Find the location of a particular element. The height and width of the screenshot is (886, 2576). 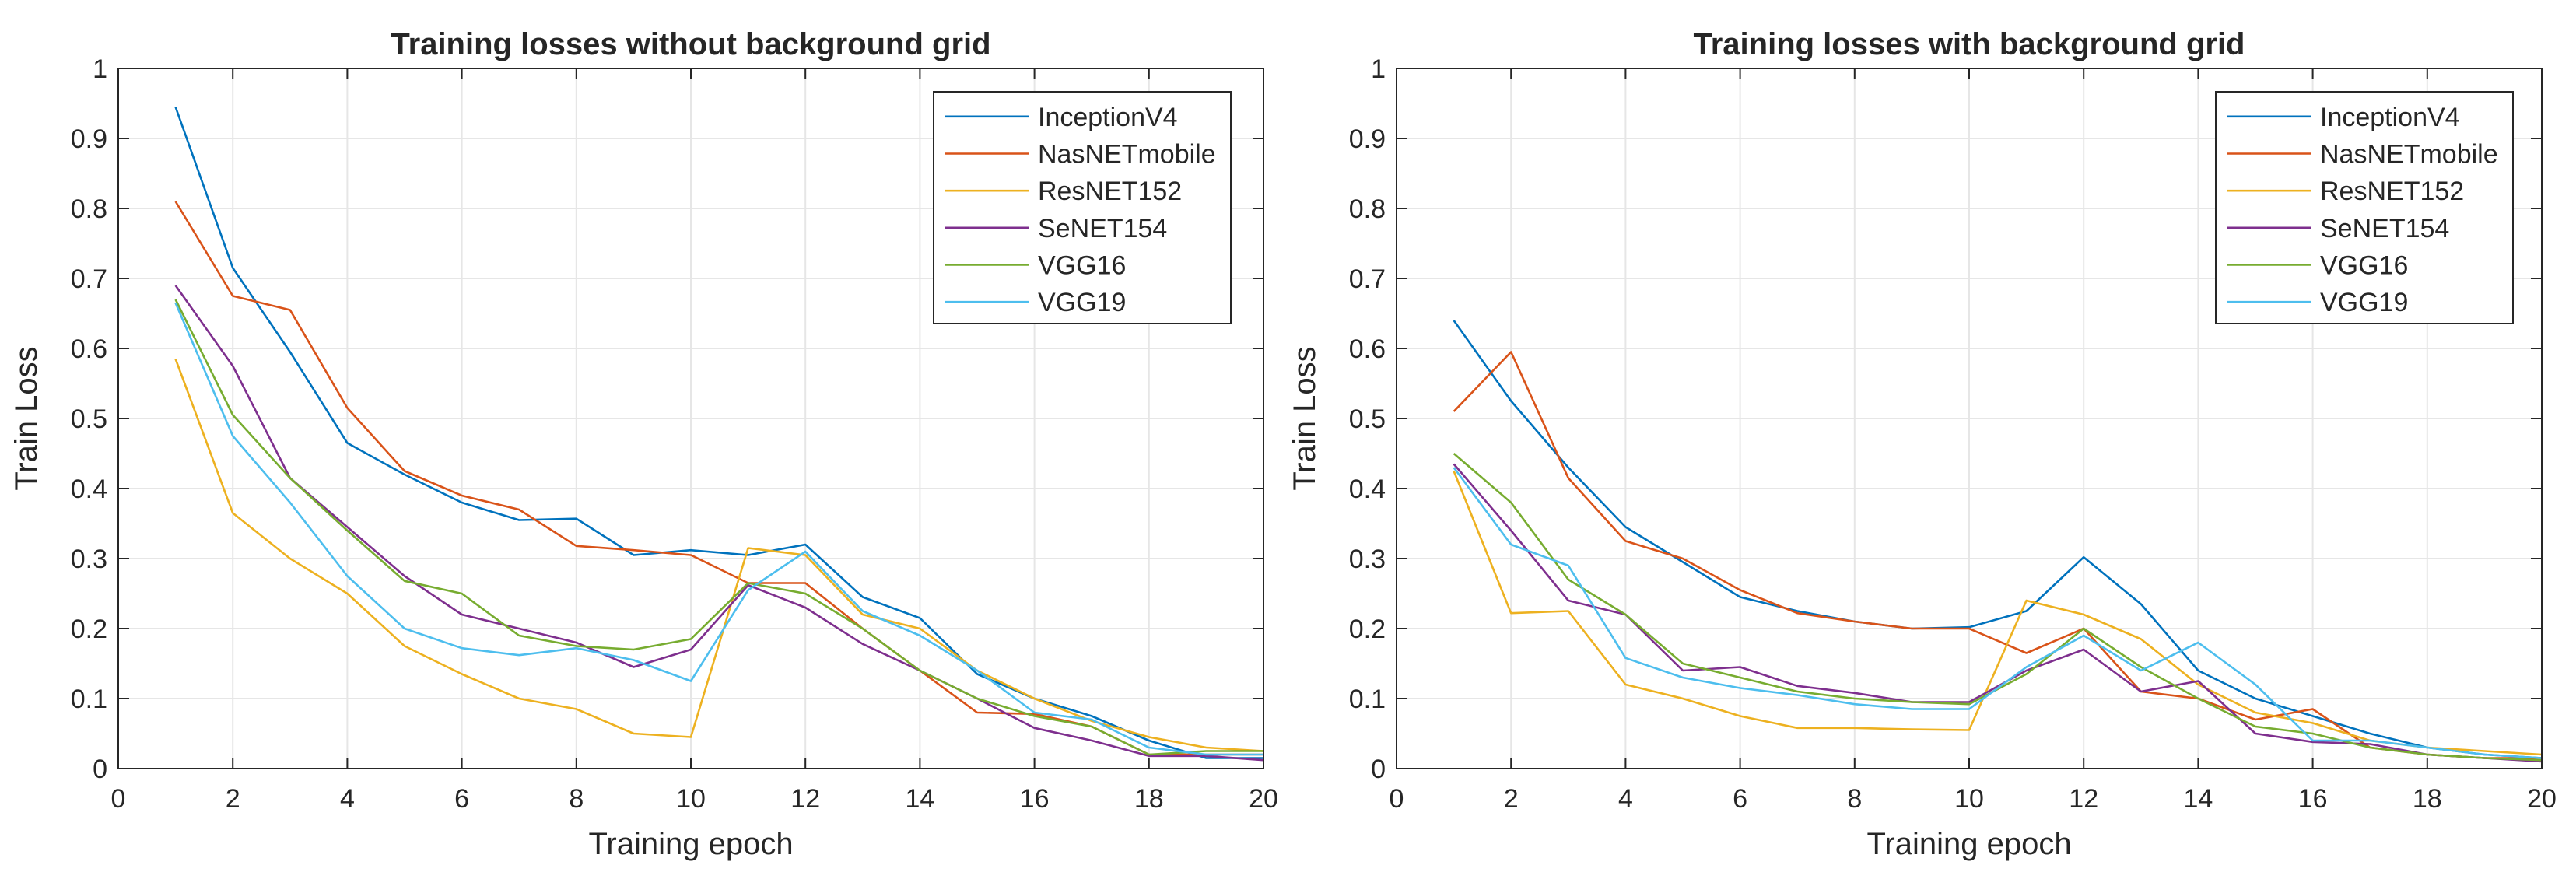

chart-title: Training losses with background grid is located at coordinates (1969, 44).